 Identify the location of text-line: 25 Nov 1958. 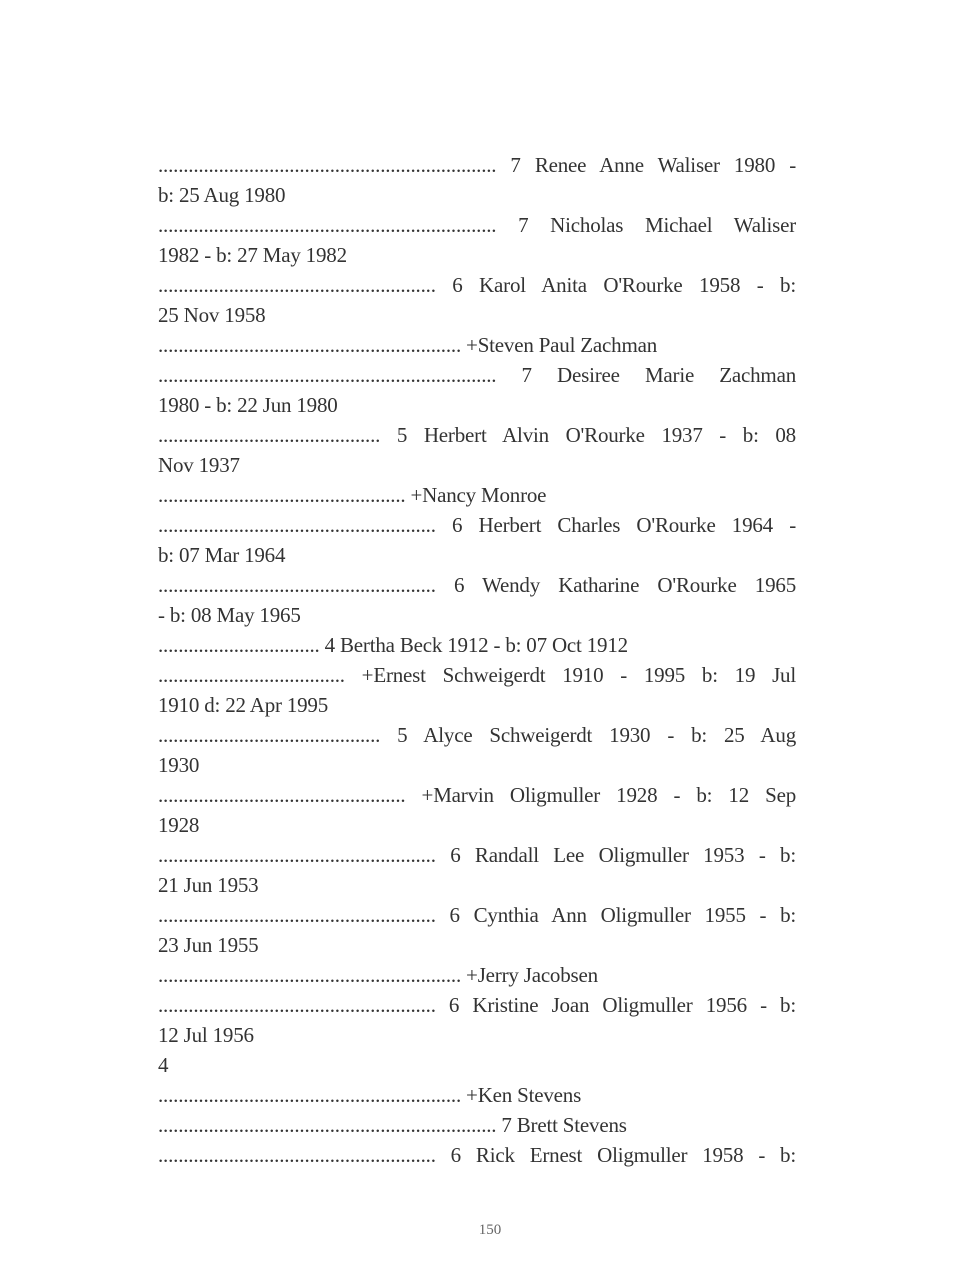
(212, 315).